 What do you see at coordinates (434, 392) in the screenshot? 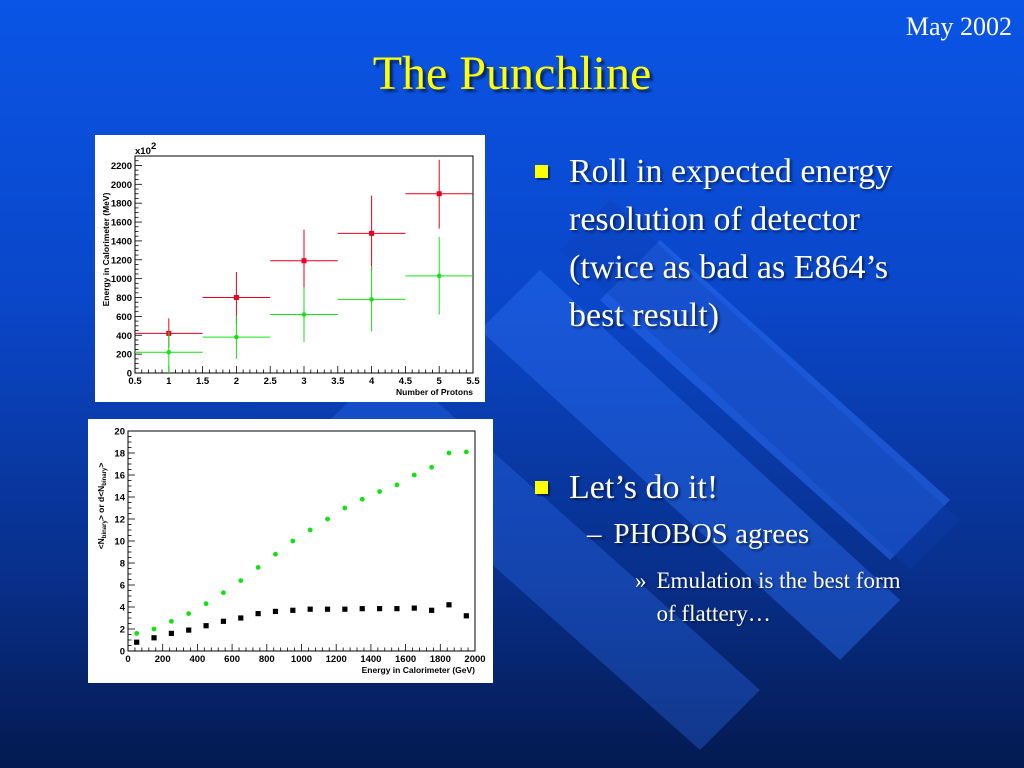
I see `x-axis-label: Number of Protons` at bounding box center [434, 392].